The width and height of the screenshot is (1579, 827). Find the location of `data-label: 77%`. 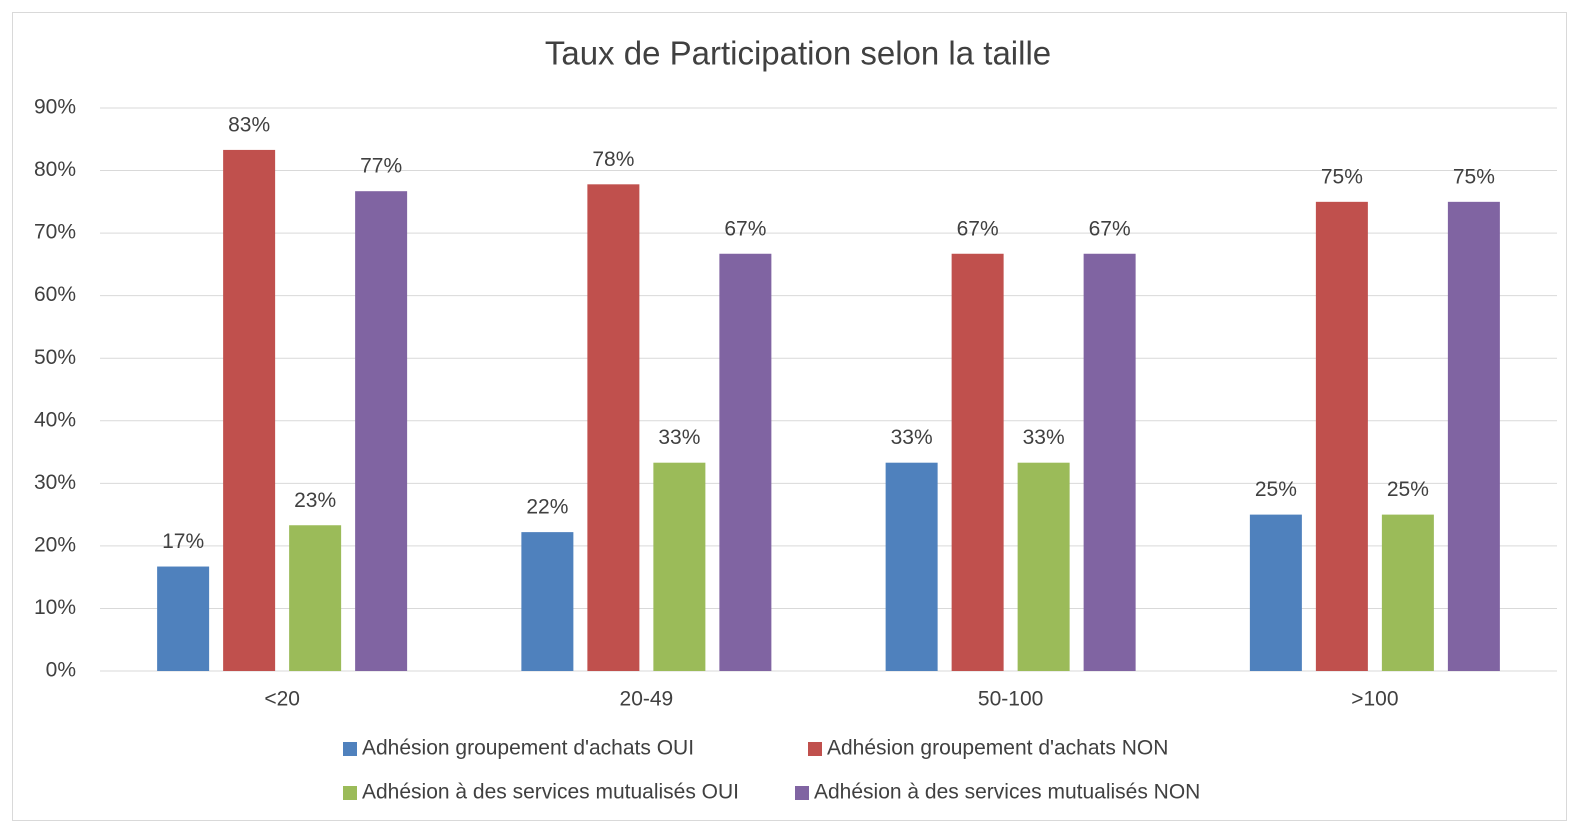

data-label: 77% is located at coordinates (381, 166).